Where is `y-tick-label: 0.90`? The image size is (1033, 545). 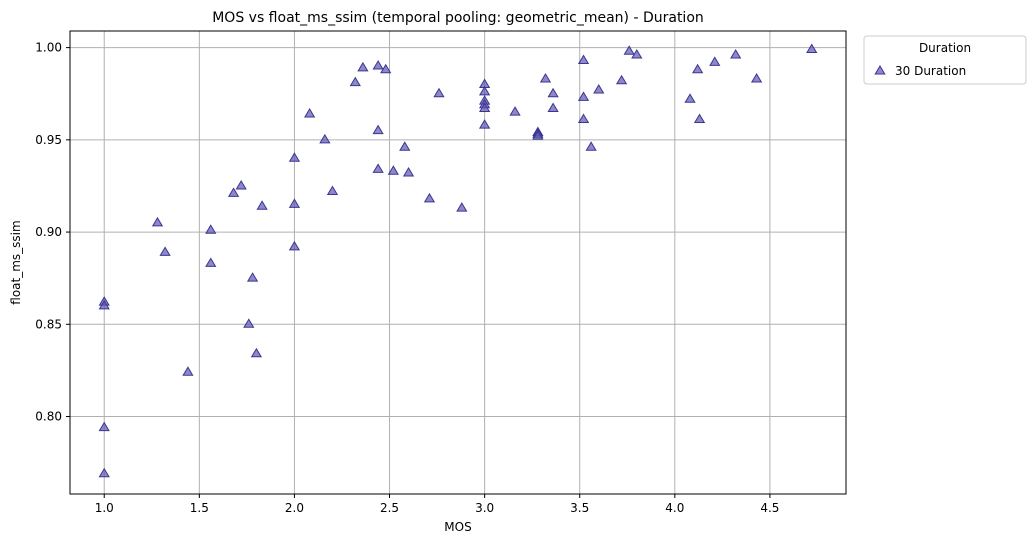
y-tick-label: 0.90 is located at coordinates (48, 232).